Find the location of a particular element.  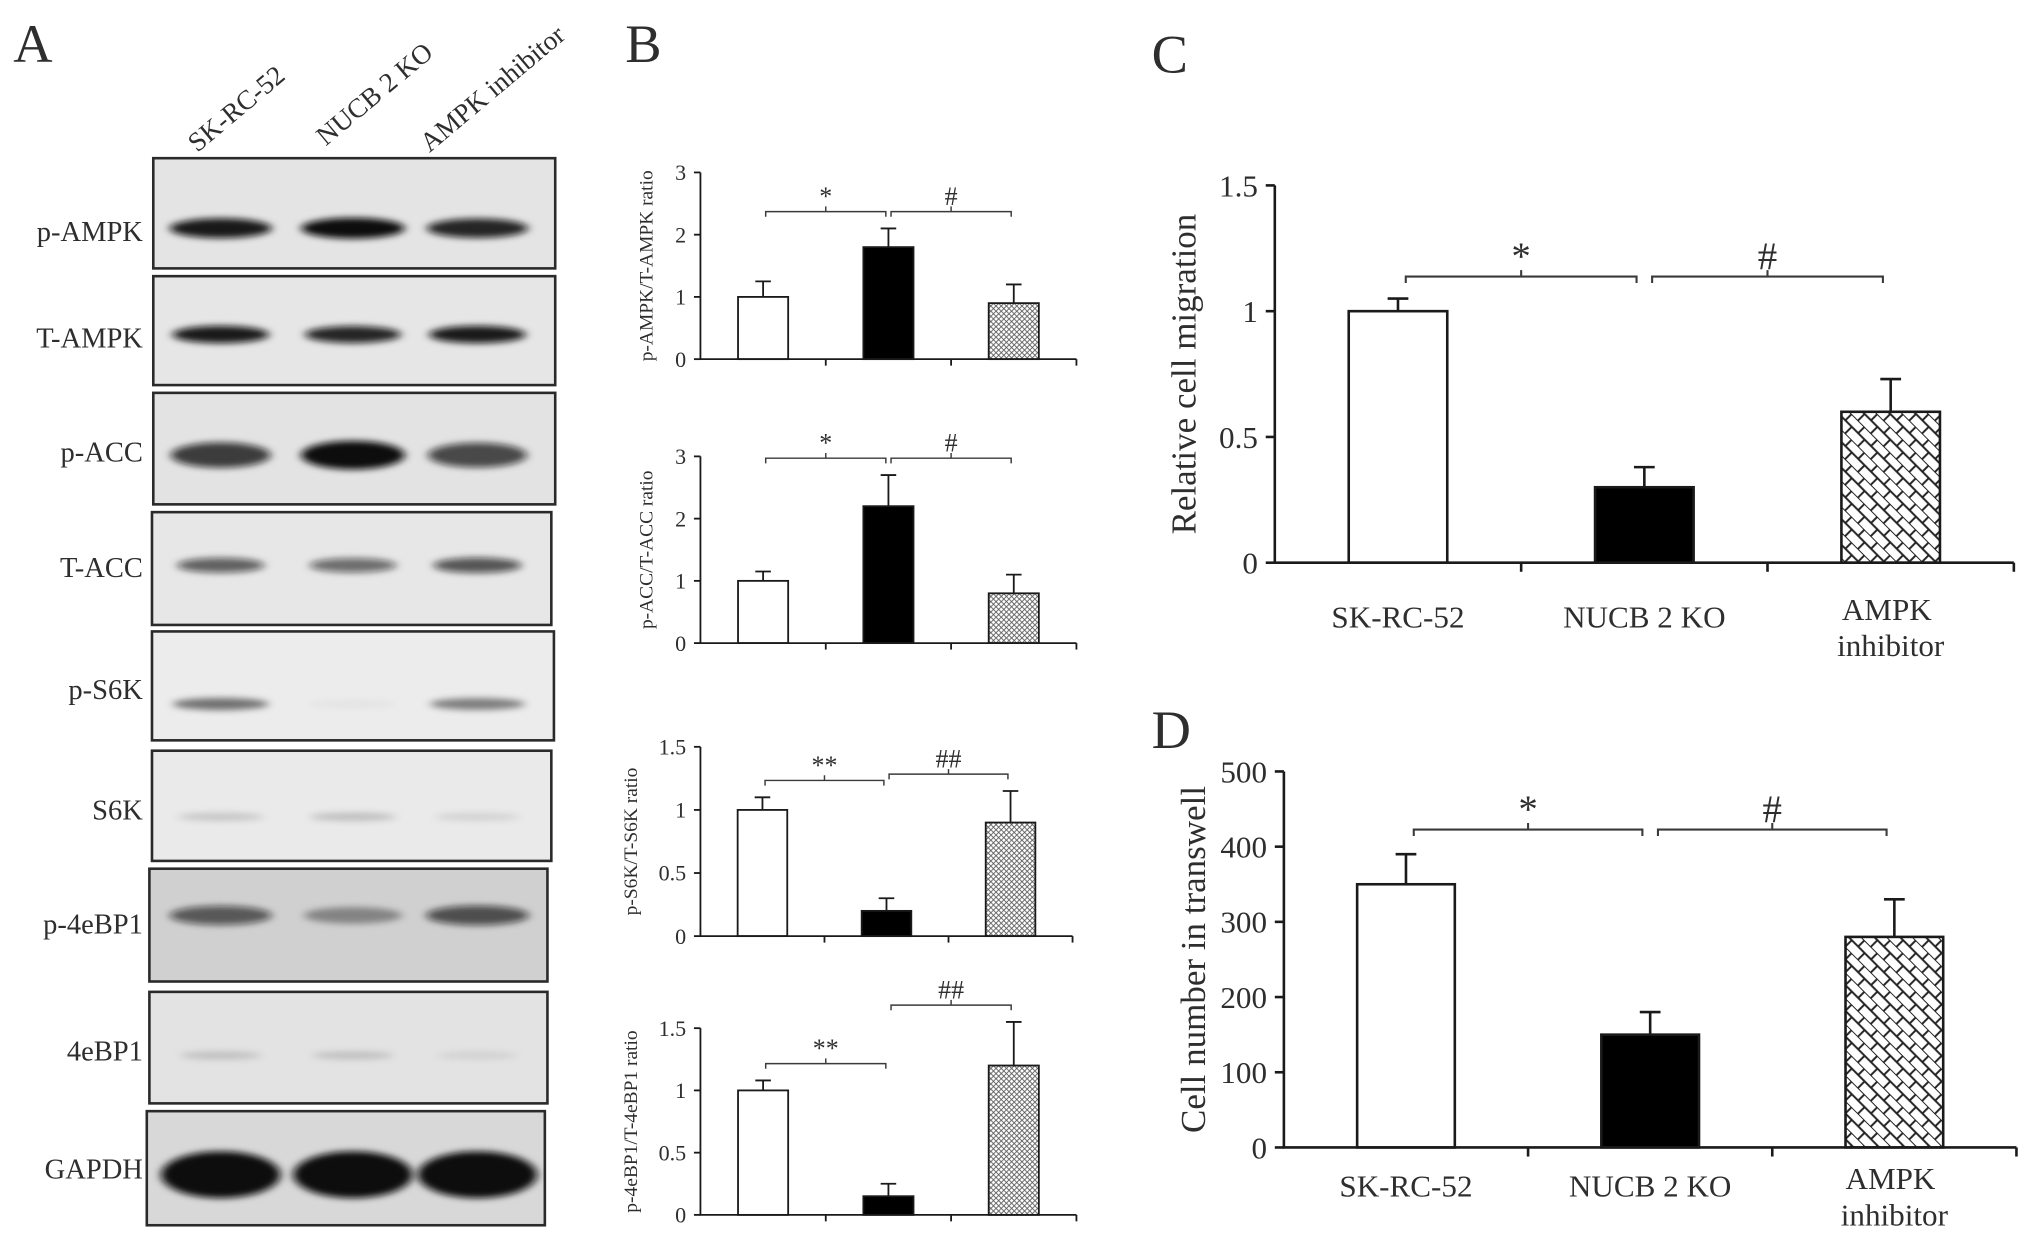

y-axis-label: p-AMPK/T-AMPK ratio is located at coordinates (646, 265).